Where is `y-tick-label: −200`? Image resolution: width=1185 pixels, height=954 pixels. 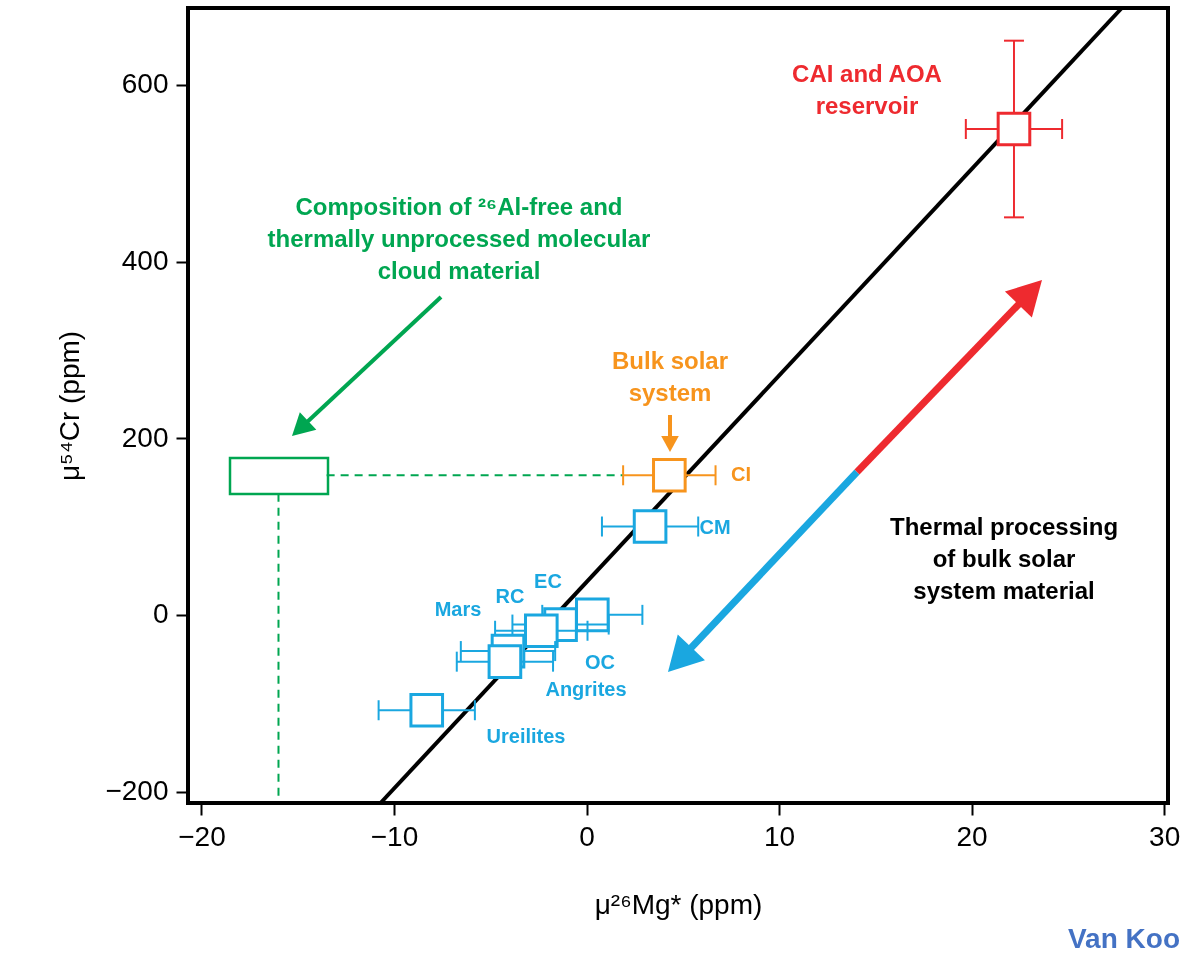 y-tick-label: −200 is located at coordinates (137, 791).